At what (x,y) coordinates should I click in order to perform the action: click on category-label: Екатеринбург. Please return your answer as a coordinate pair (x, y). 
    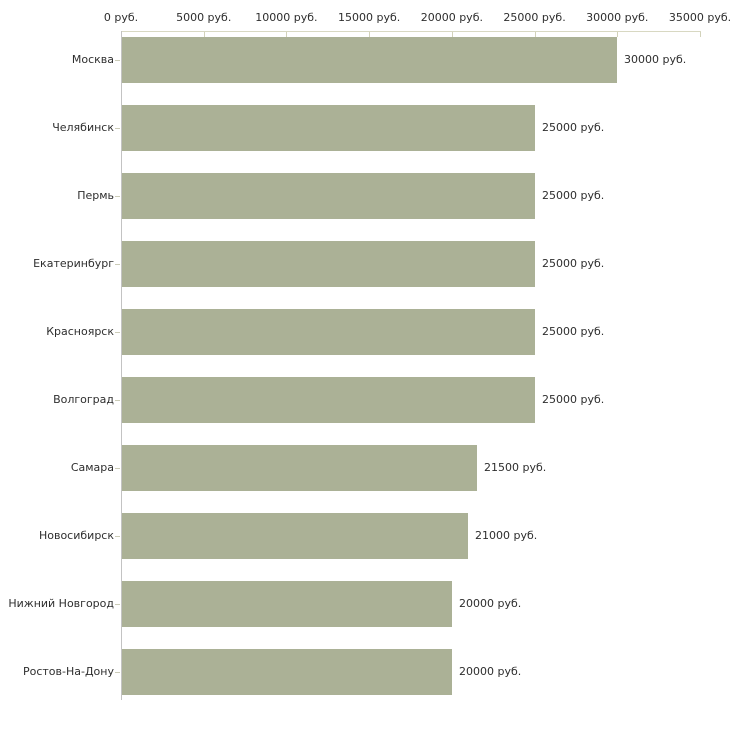
    Looking at the image, I should click on (73, 263).